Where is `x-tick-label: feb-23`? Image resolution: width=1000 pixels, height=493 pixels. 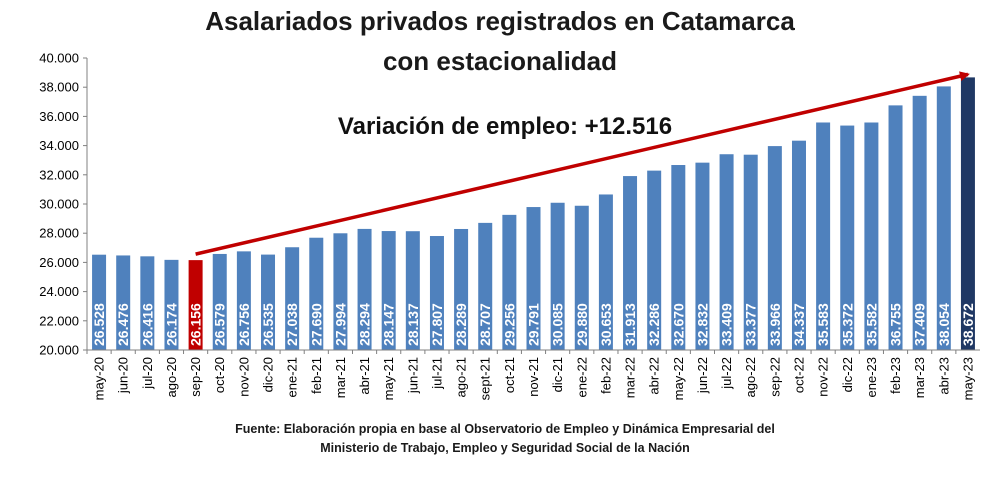 x-tick-label: feb-23 is located at coordinates (895, 375).